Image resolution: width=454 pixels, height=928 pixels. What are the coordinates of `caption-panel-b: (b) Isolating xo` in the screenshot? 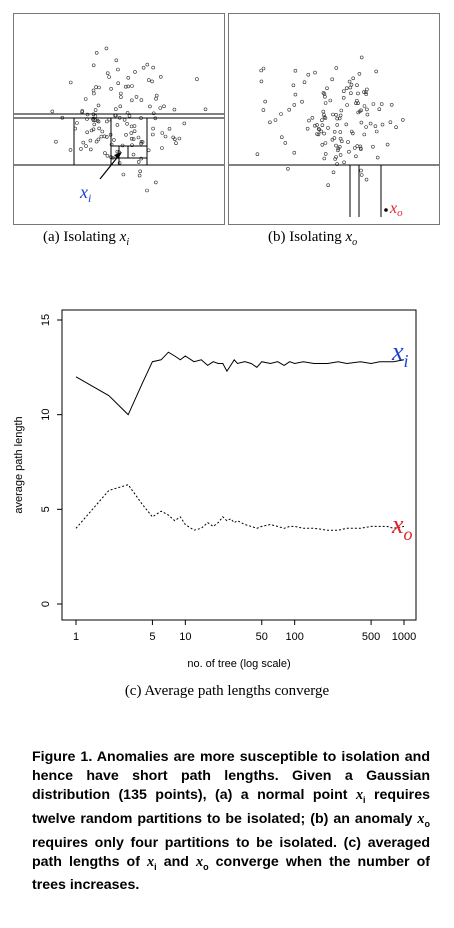 It's located at (313, 238).